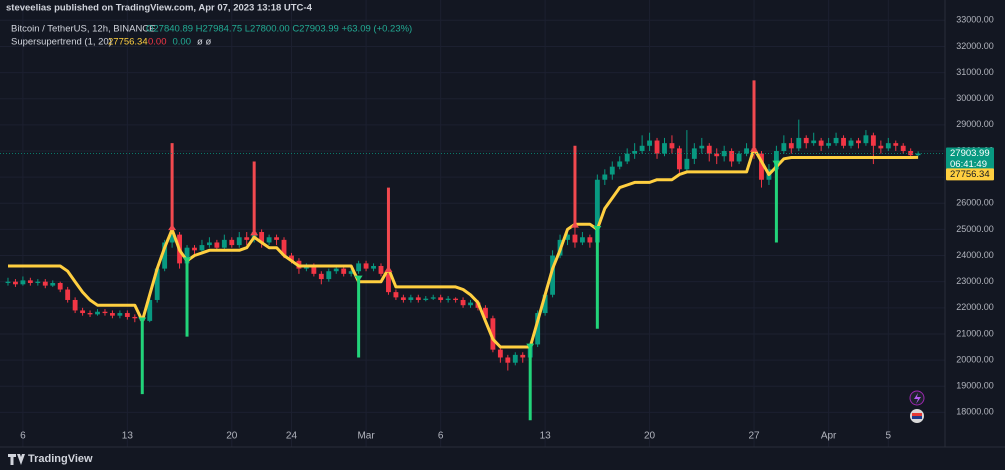 The image size is (1005, 470). What do you see at coordinates (975, 359) in the screenshot?
I see `y-tick-label: 20000.00` at bounding box center [975, 359].